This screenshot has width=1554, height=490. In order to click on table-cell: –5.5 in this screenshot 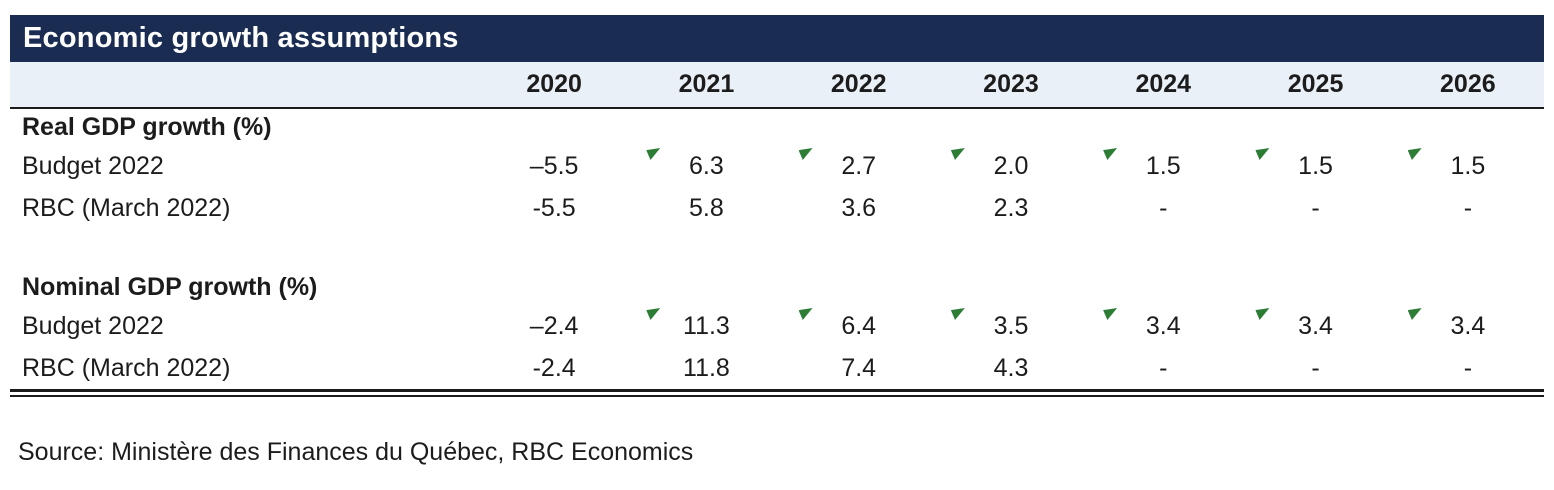, I will do `click(554, 166)`.